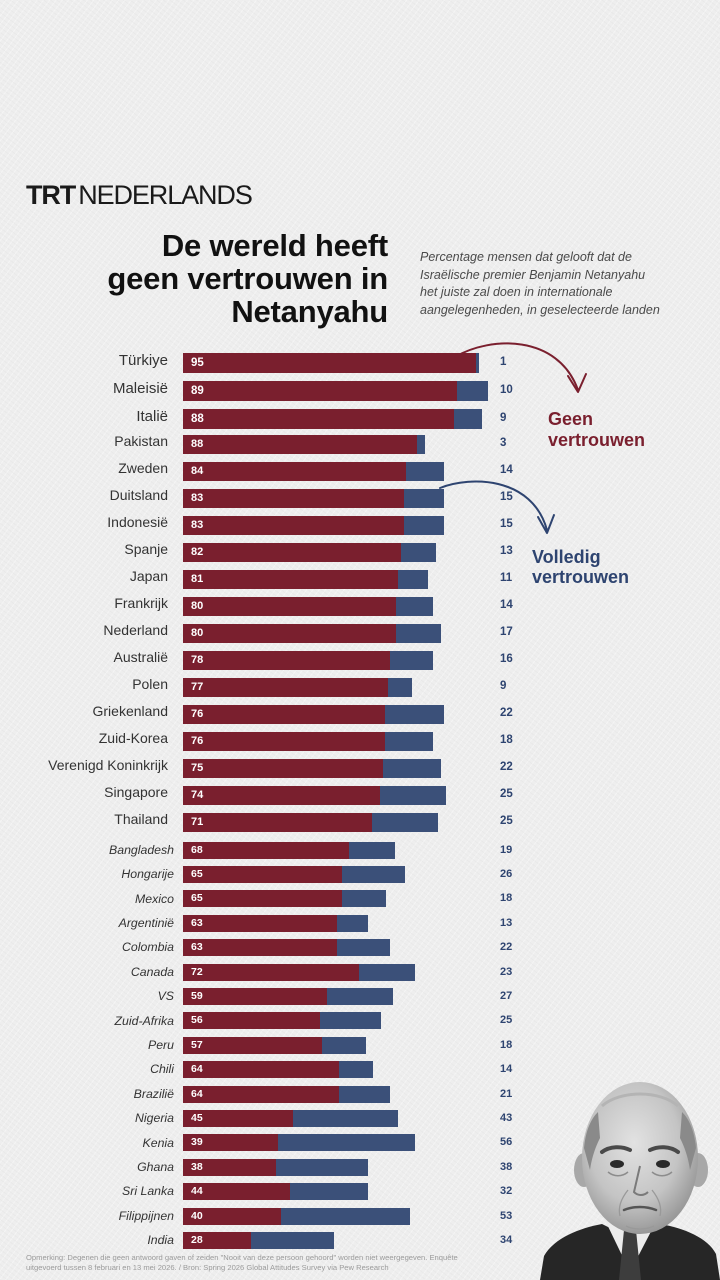  I want to click on chart-title-line: De wereld heeft, so click(274, 245).